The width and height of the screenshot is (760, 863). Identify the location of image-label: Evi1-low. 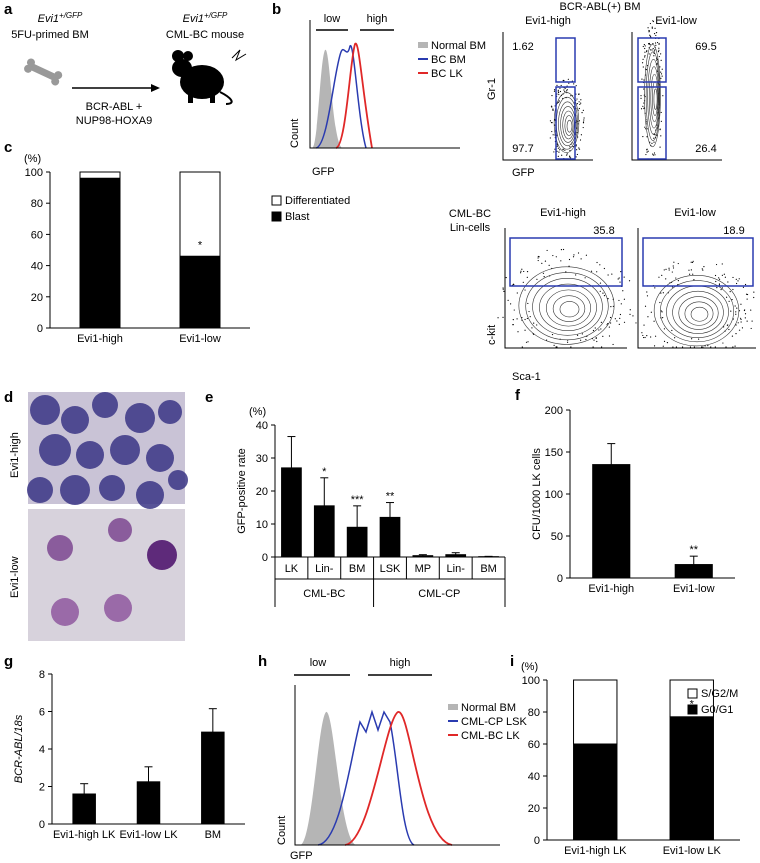
(15, 577).